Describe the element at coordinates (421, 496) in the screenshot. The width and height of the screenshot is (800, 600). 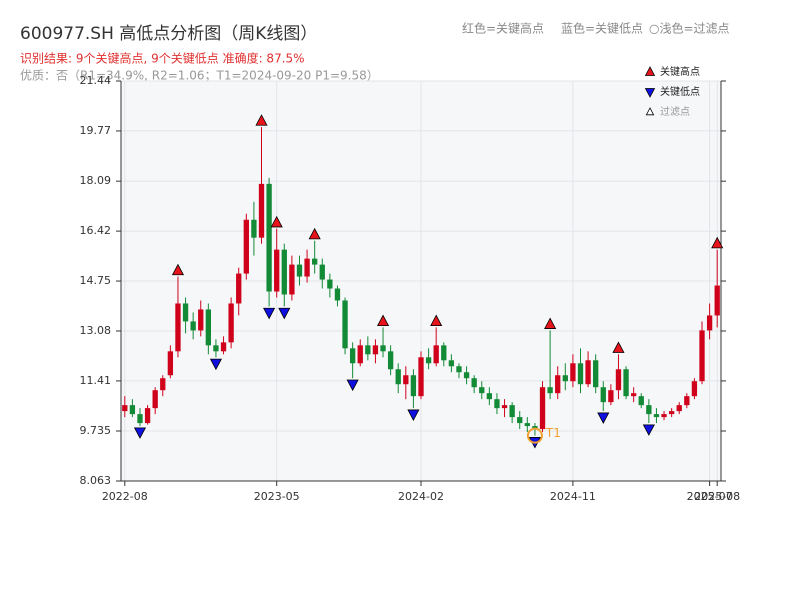
I see `x-tick-label: 2024-02` at that location.